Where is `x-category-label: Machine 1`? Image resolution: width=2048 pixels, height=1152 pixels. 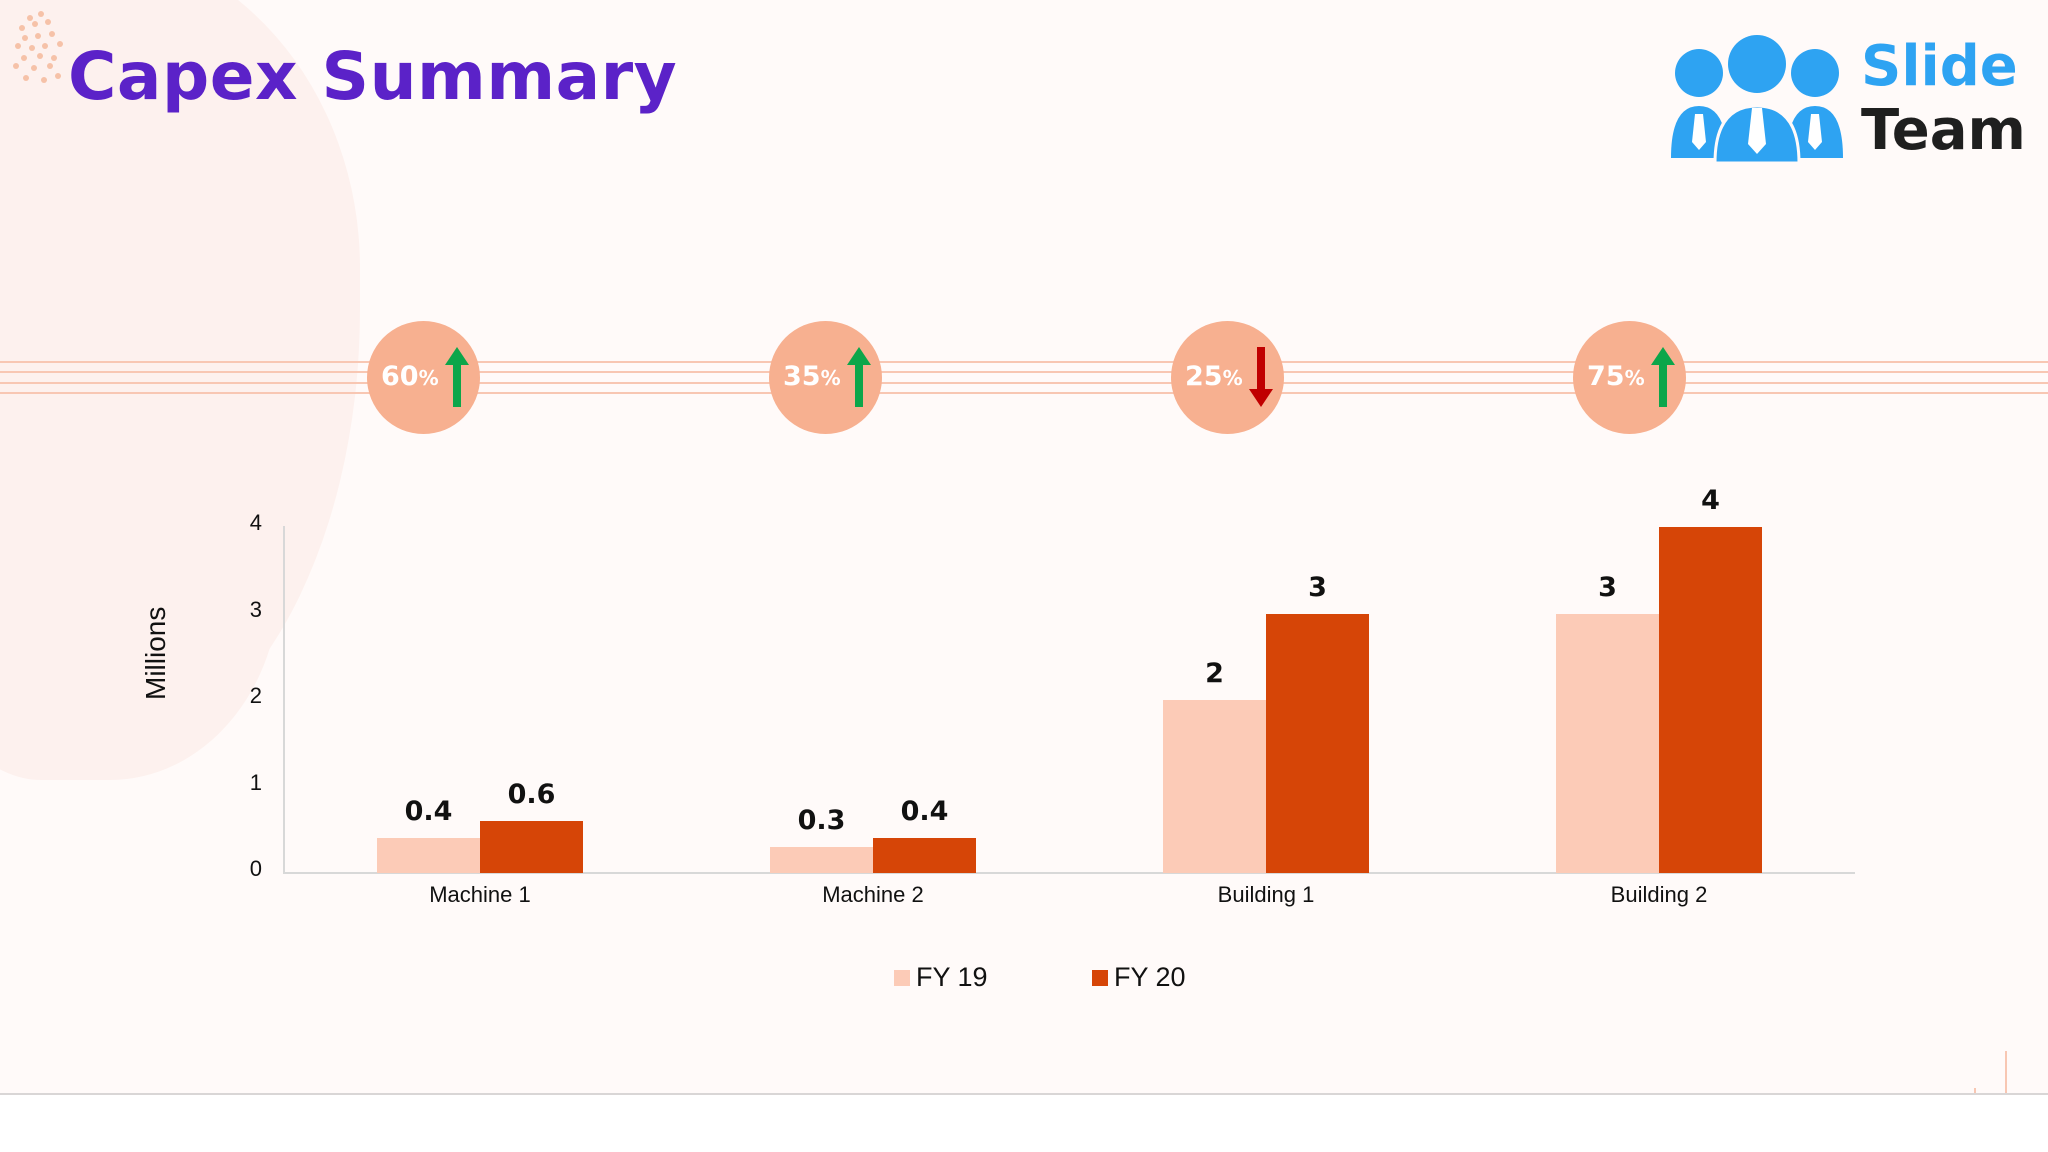 x-category-label: Machine 1 is located at coordinates (480, 894).